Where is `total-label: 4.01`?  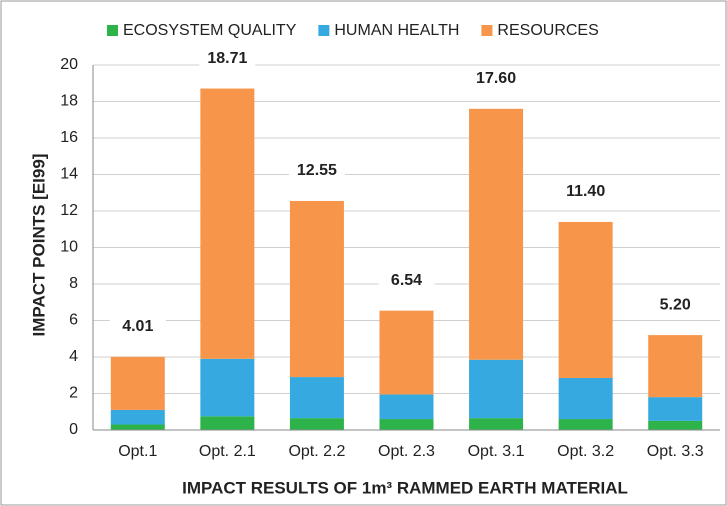
total-label: 4.01 is located at coordinates (137, 326).